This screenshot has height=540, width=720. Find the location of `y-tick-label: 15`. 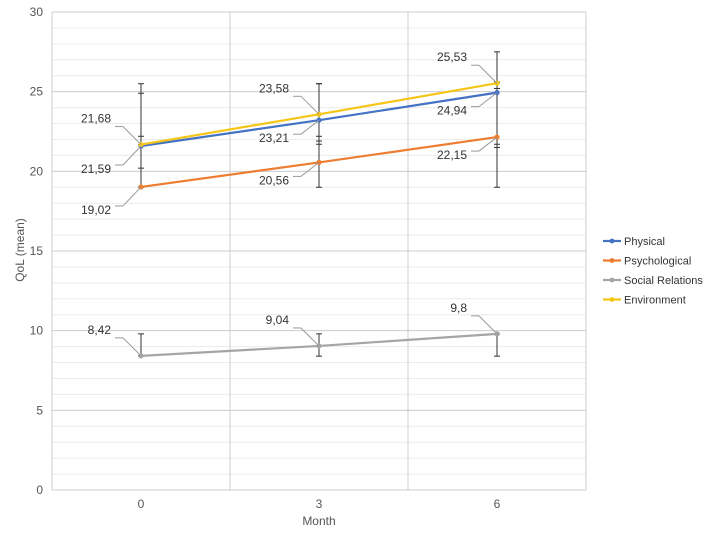

y-tick-label: 15 is located at coordinates (37, 251).